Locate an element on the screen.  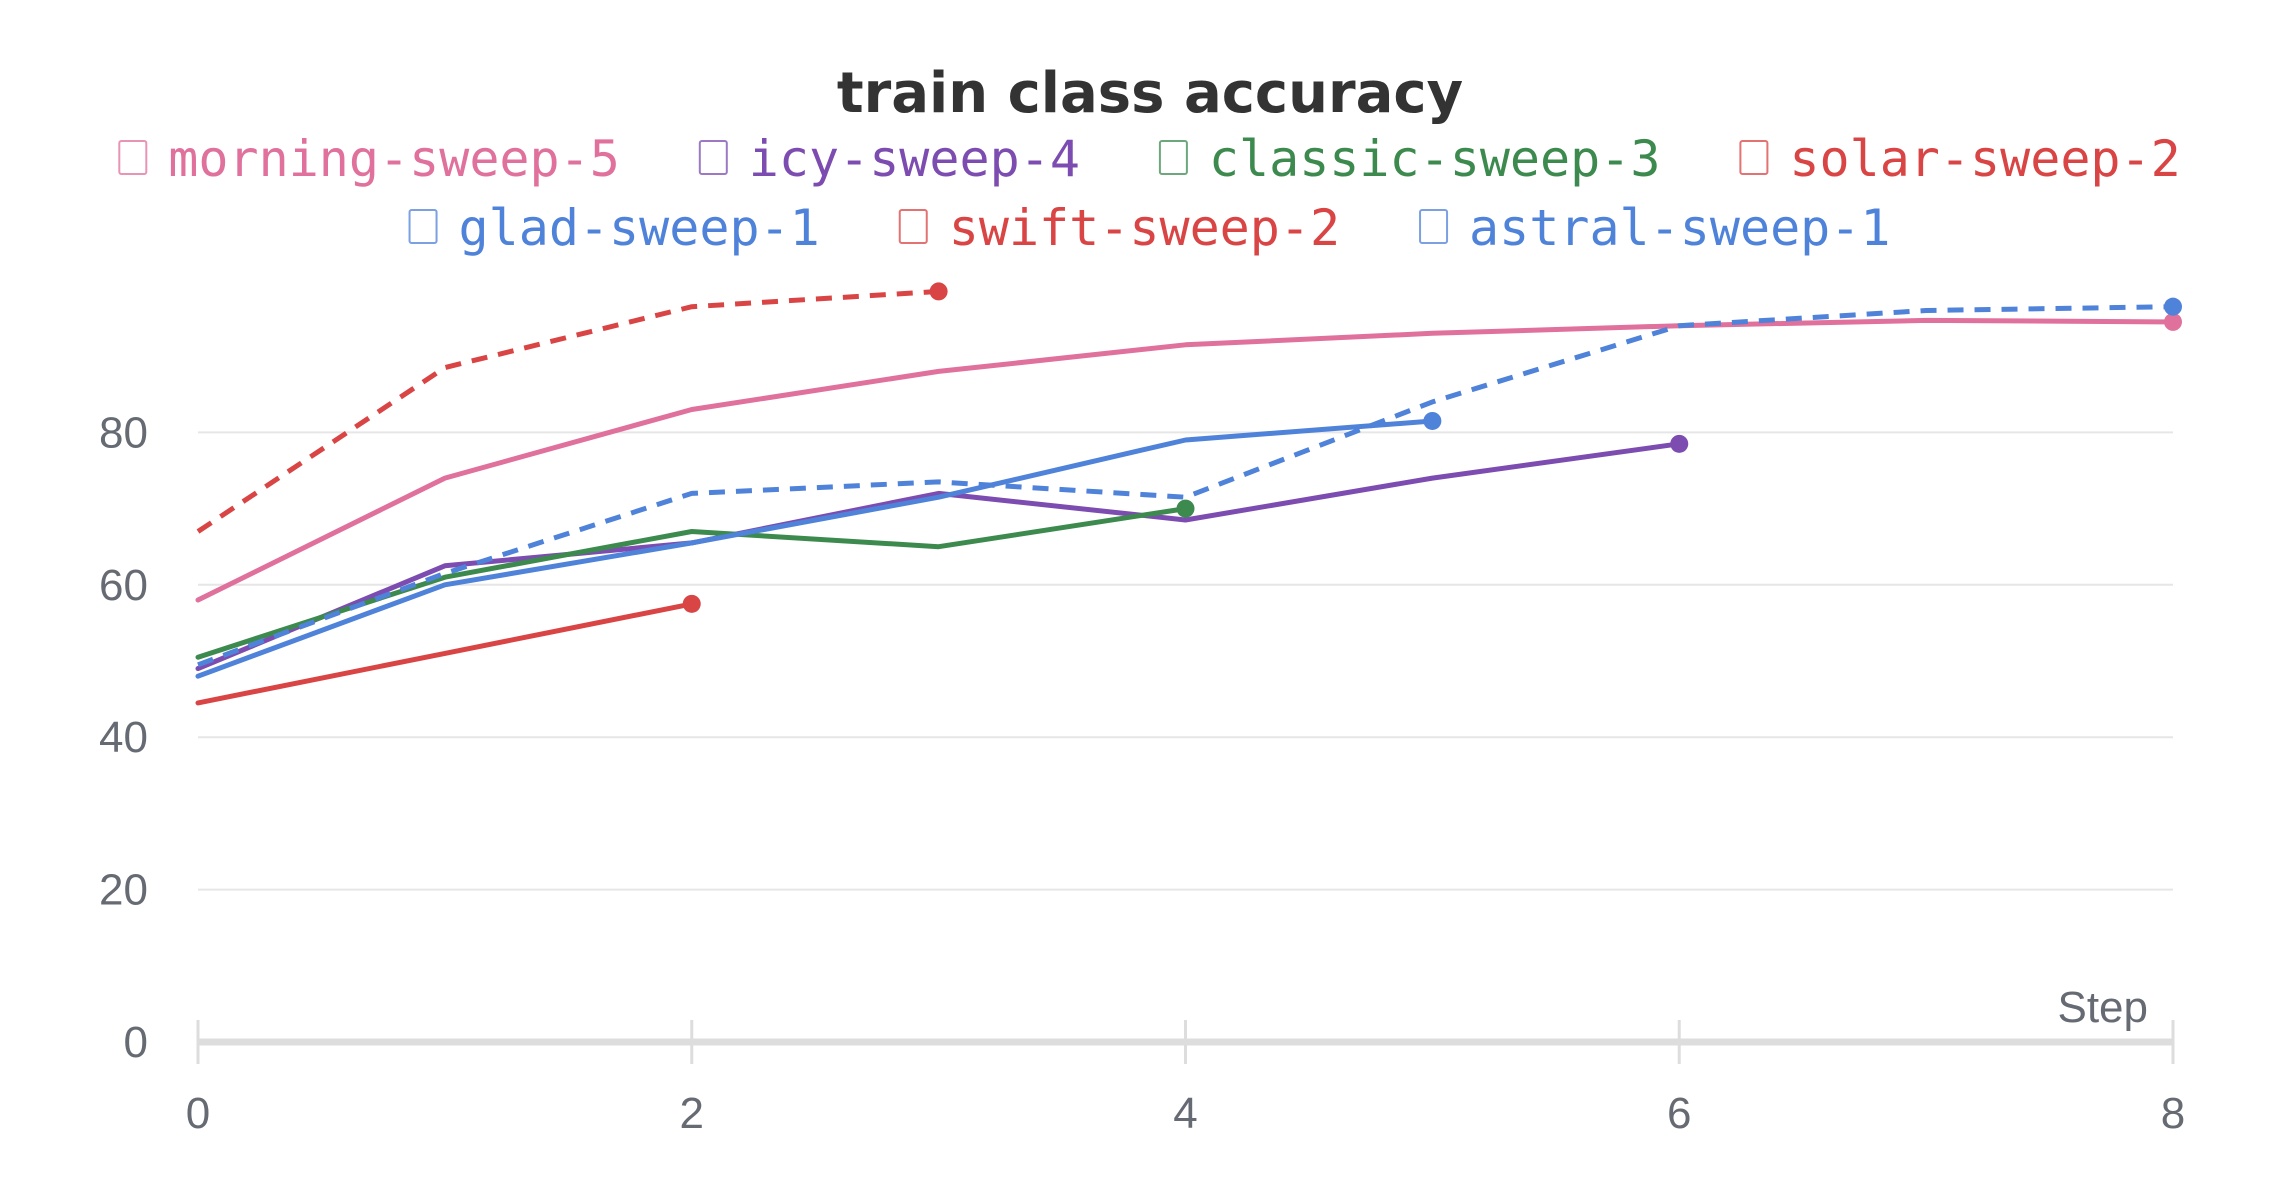
legend-item-morning-sweep-5: morning-sweep-5 is located at coordinates (369, 159).